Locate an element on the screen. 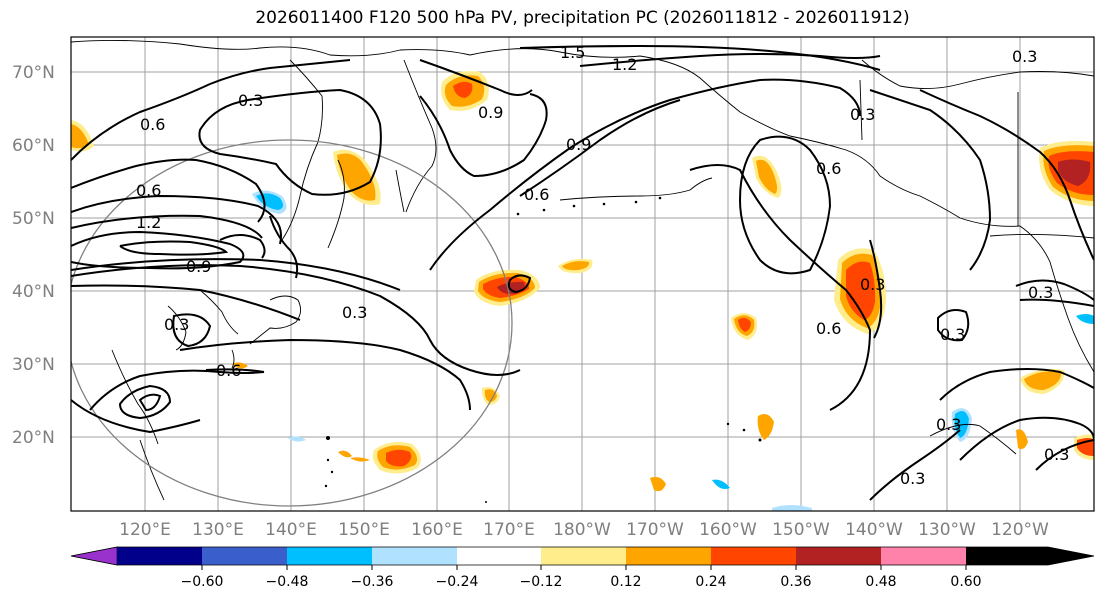 The height and width of the screenshot is (604, 1105). lon-label: 130°E is located at coordinates (218, 530).